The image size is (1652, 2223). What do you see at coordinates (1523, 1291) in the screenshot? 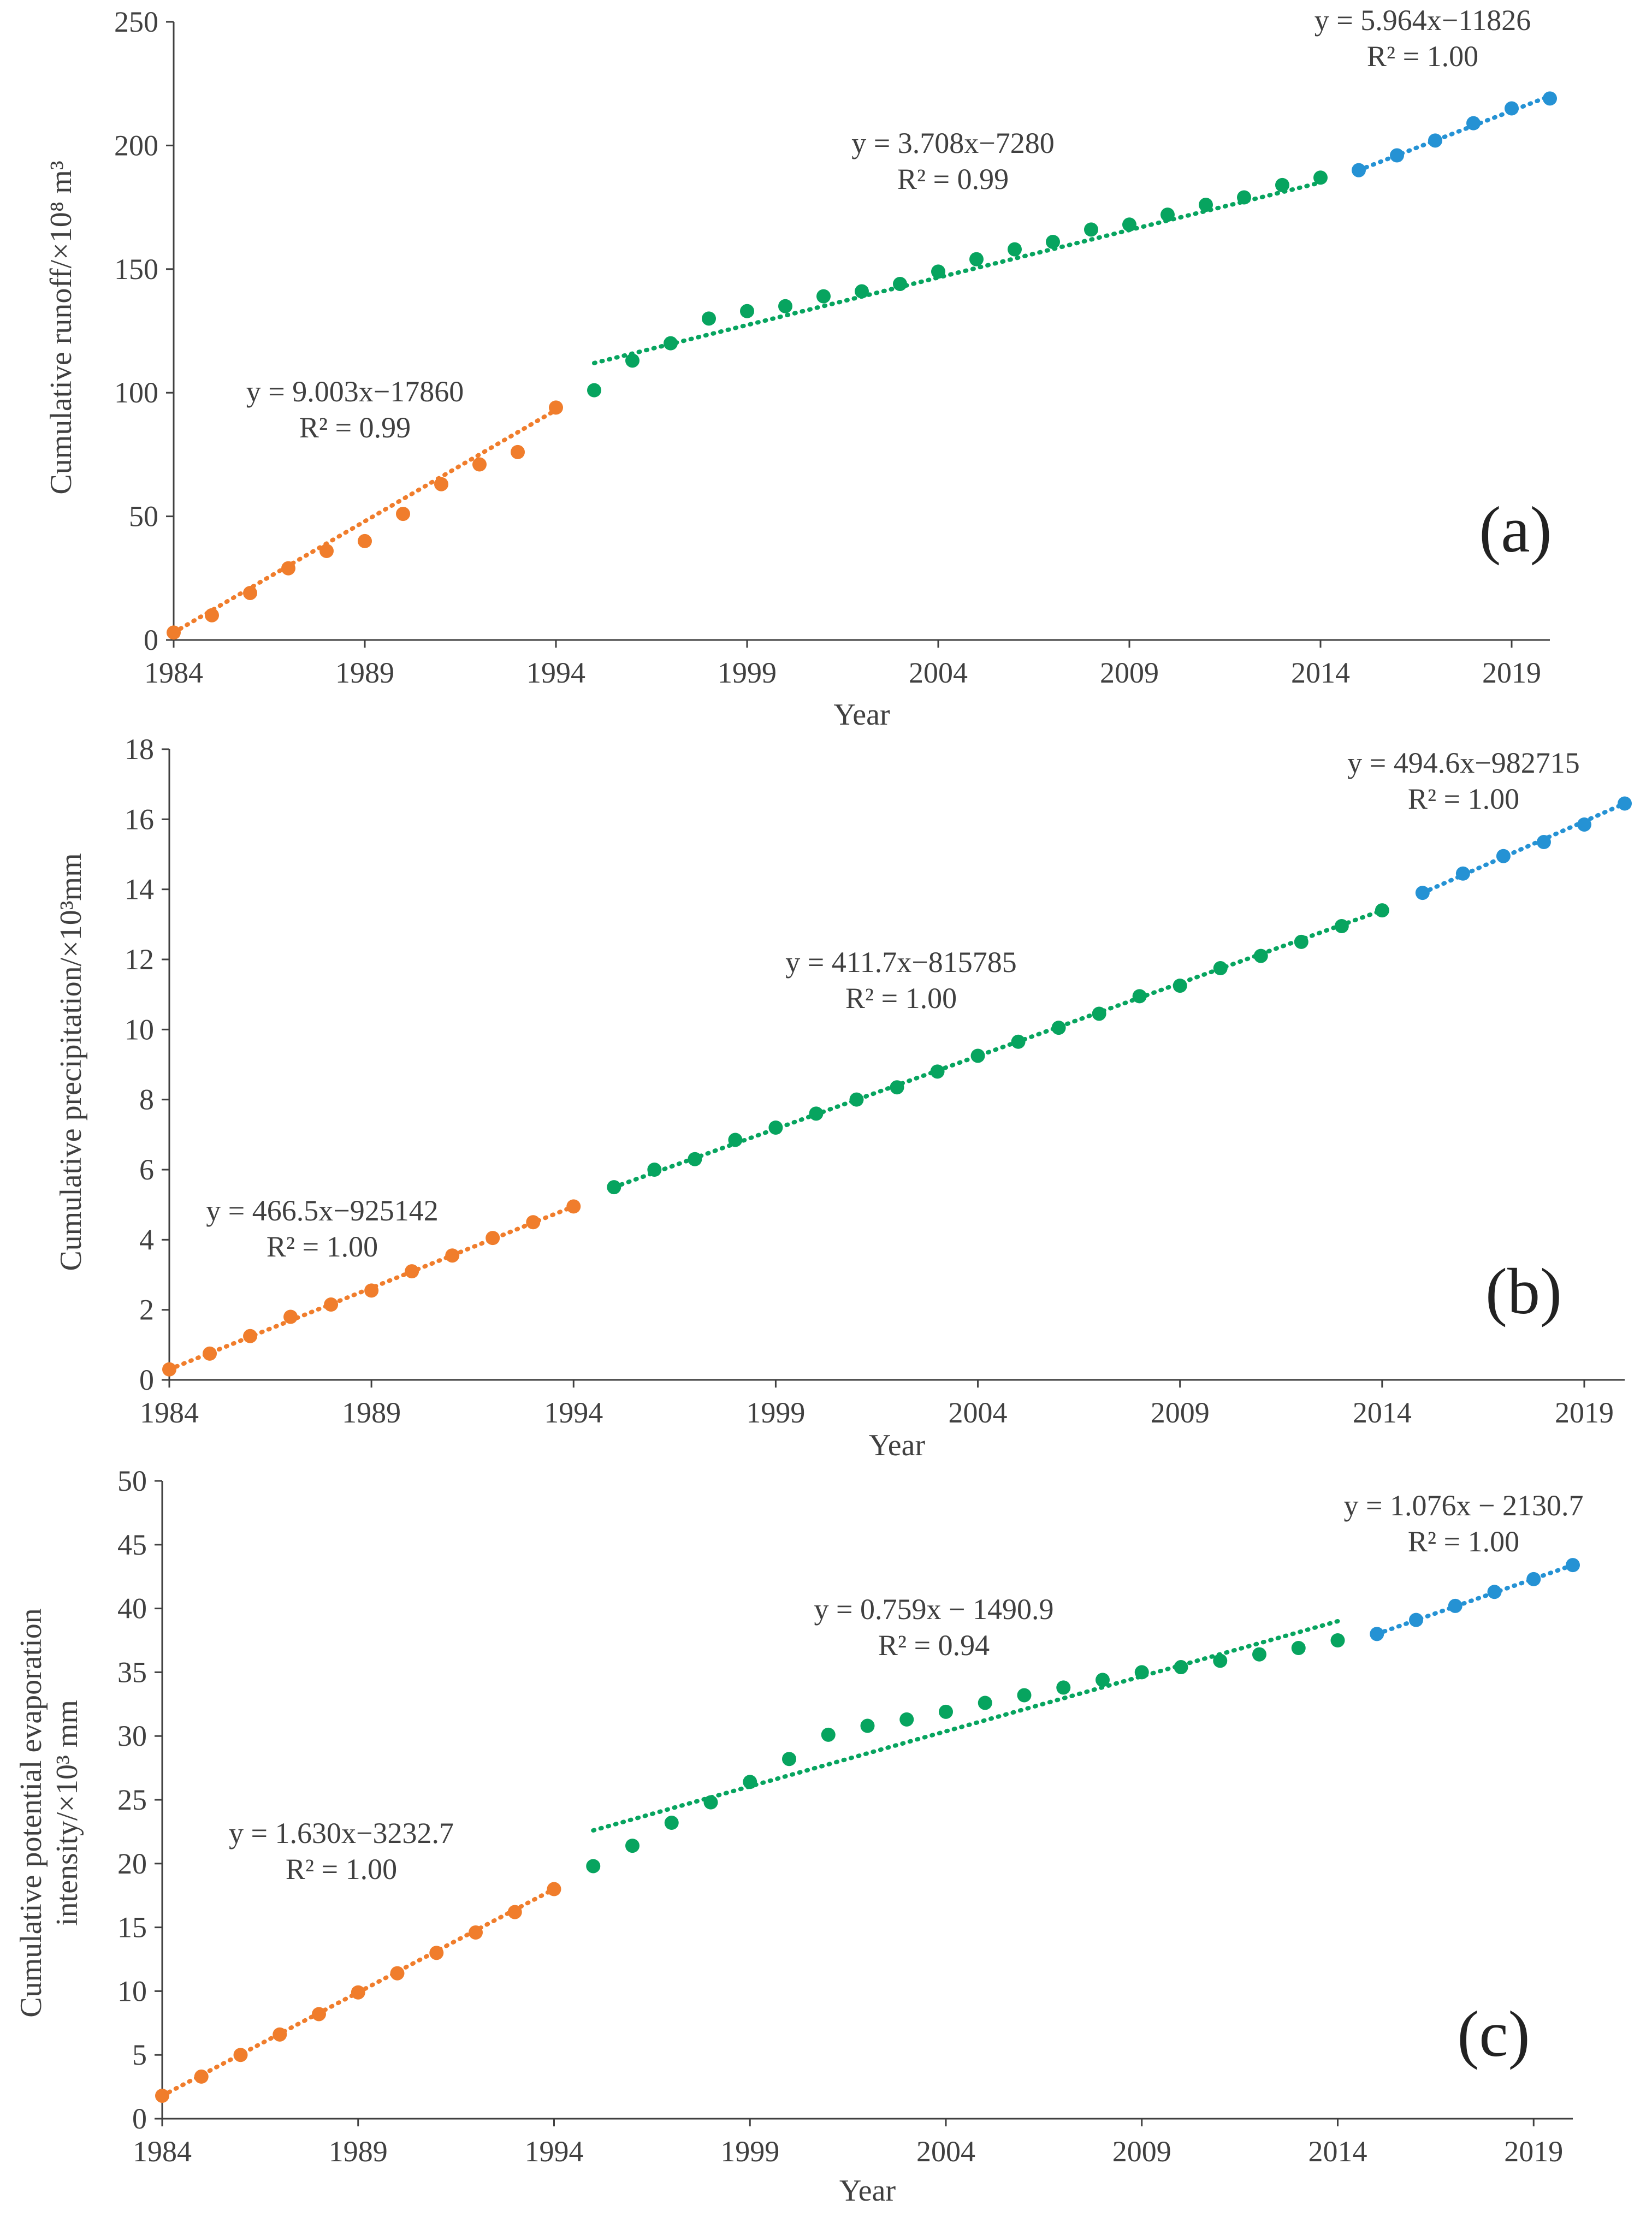
I see `panel-tag-label: (b)` at bounding box center [1523, 1291].